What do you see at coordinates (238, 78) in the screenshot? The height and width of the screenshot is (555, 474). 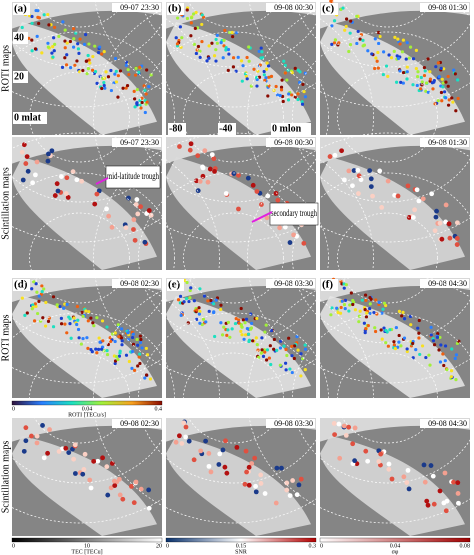 I see `coverage` at bounding box center [238, 78].